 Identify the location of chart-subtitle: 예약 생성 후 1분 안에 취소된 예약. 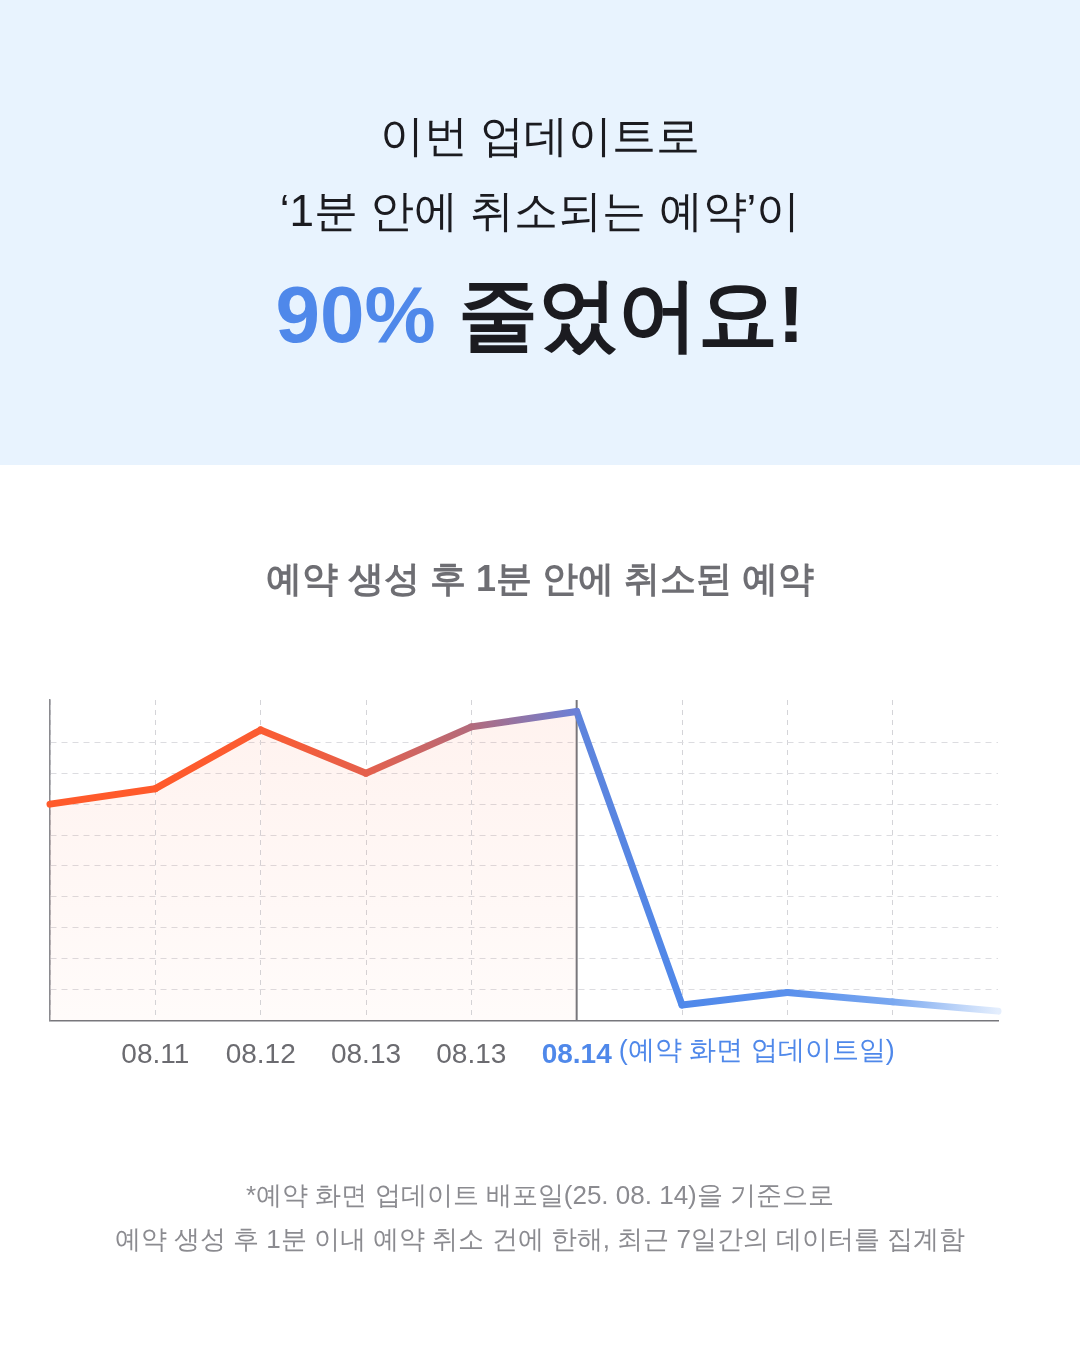
(540, 578).